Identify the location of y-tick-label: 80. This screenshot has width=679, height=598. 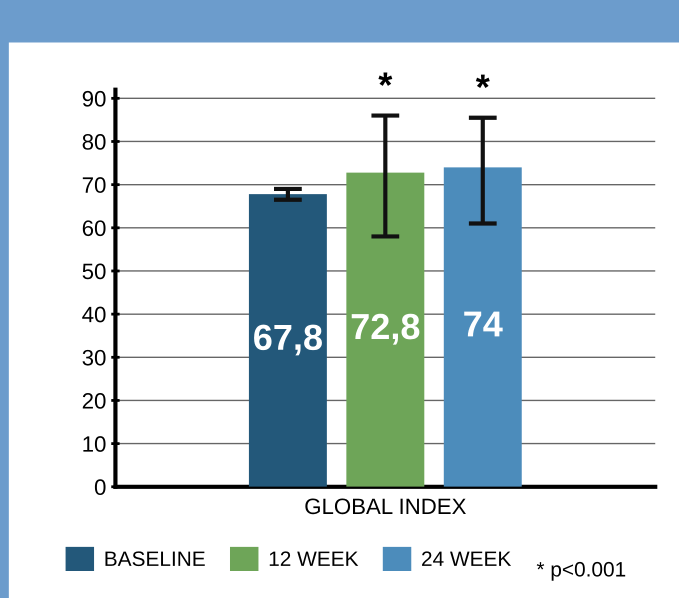
(94, 142).